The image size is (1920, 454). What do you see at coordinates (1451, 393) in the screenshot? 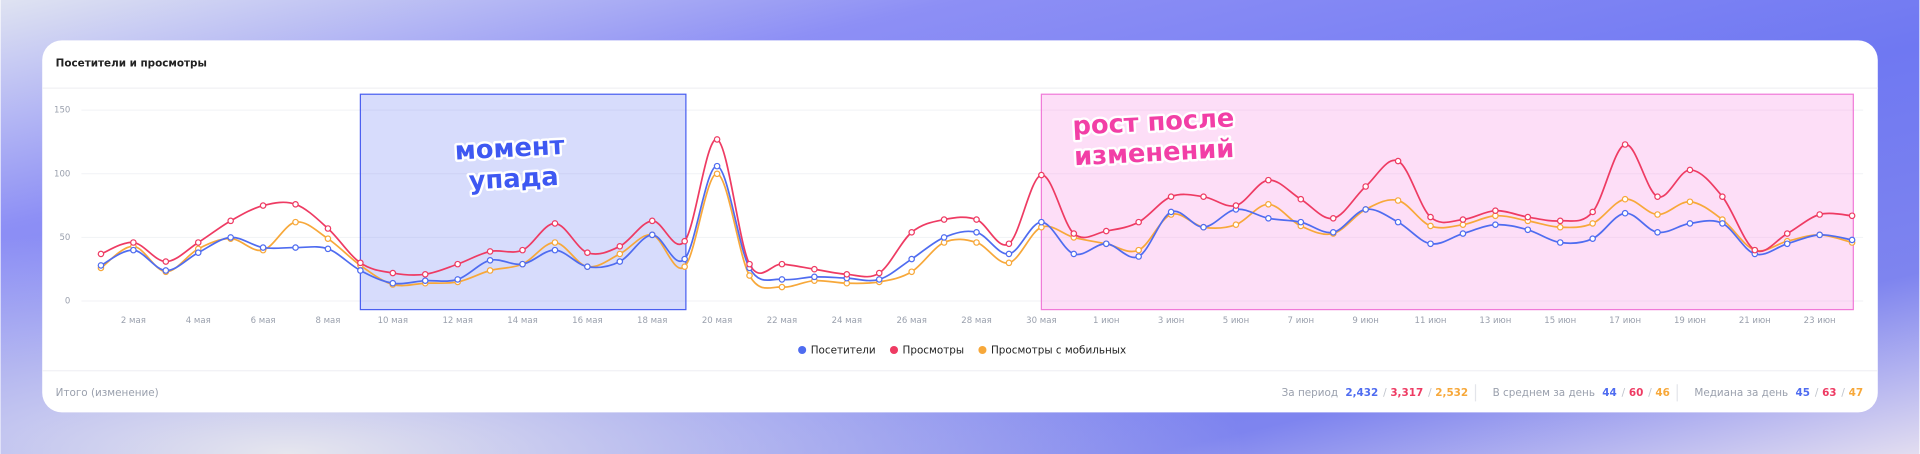
I see `stat-value: 2,532` at bounding box center [1451, 393].